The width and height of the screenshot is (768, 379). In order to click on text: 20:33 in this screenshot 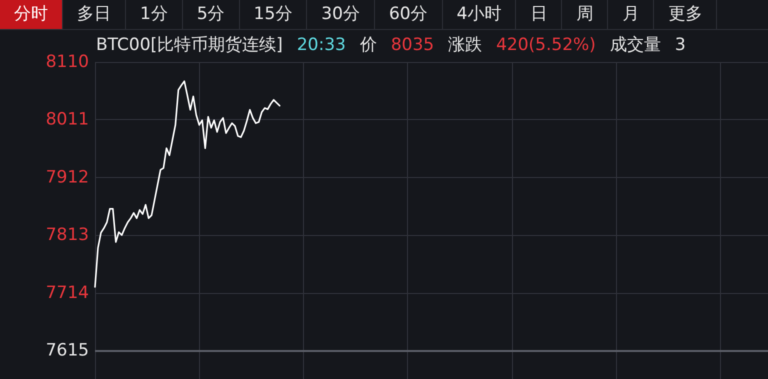, I will do `click(321, 45)`.